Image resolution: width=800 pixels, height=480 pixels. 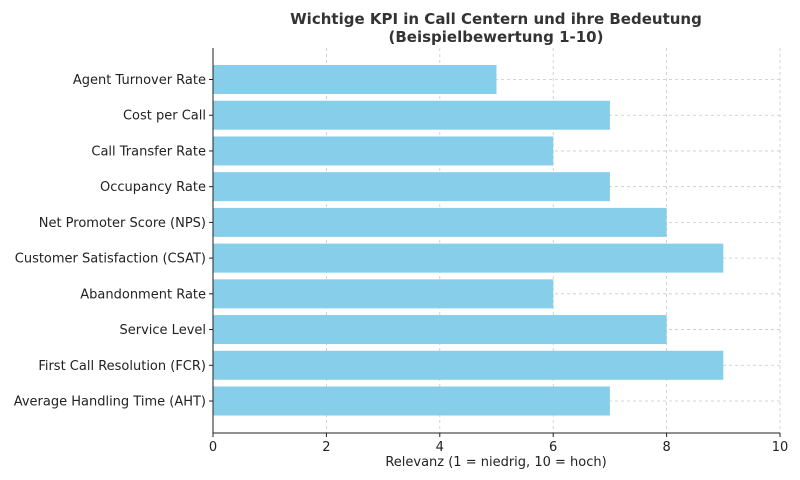 What do you see at coordinates (110, 259) in the screenshot?
I see `y-tick-label: Customer Satisfaction (CSAT)` at bounding box center [110, 259].